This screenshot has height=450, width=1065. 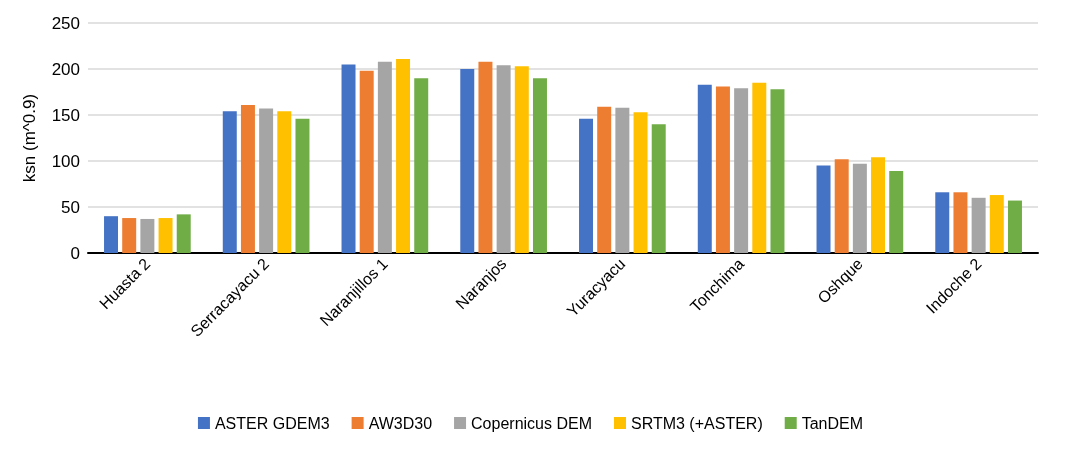 I want to click on y-tick-label: 150, so click(x=65, y=115).